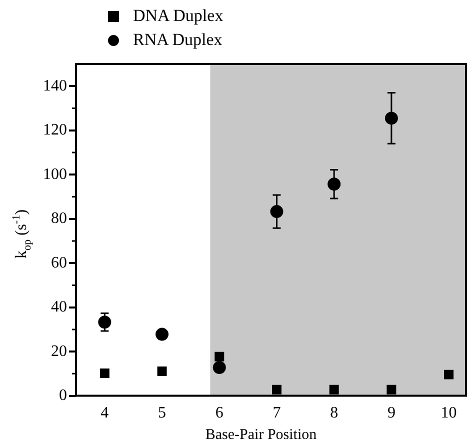 This screenshot has width=473, height=443. Describe the element at coordinates (219, 413) in the screenshot. I see `x-tick-label: 6` at that location.